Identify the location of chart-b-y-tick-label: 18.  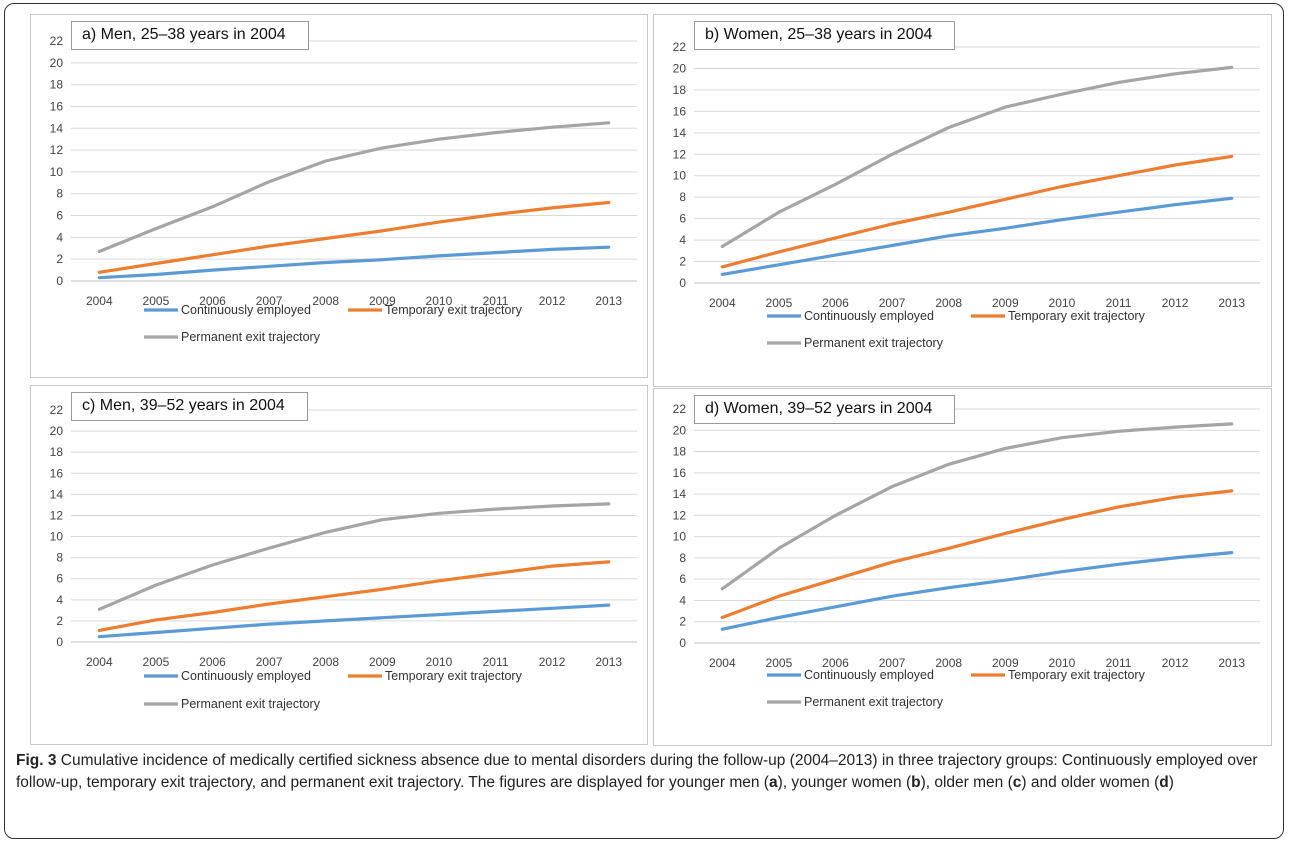
(680, 90).